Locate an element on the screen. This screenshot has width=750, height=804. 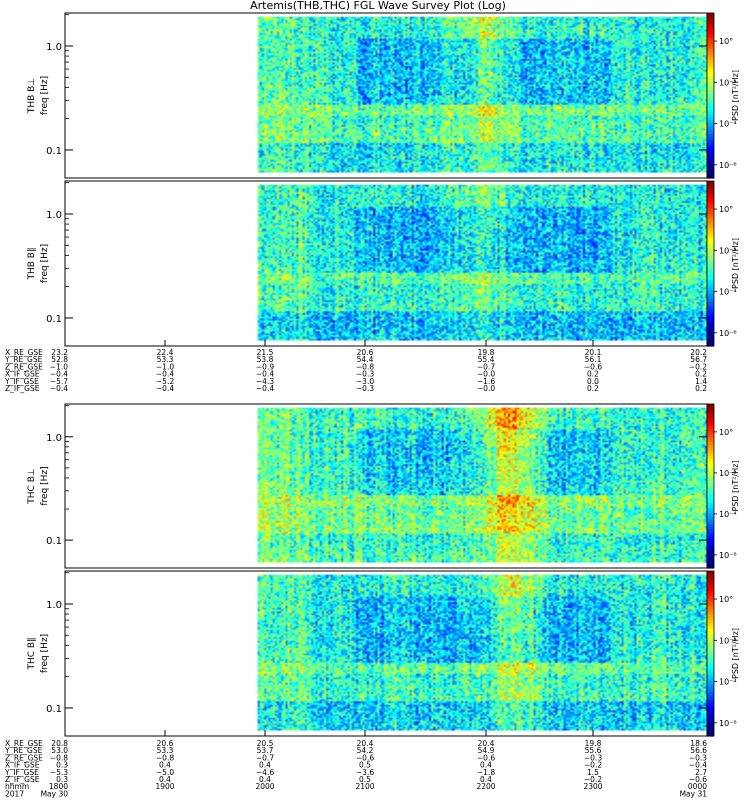
orbit-row: Z_RE_GSE −1.0 −1.0 −0.9 −0.8 −0.7 −0.6 −0.2 is located at coordinates (356, 366).